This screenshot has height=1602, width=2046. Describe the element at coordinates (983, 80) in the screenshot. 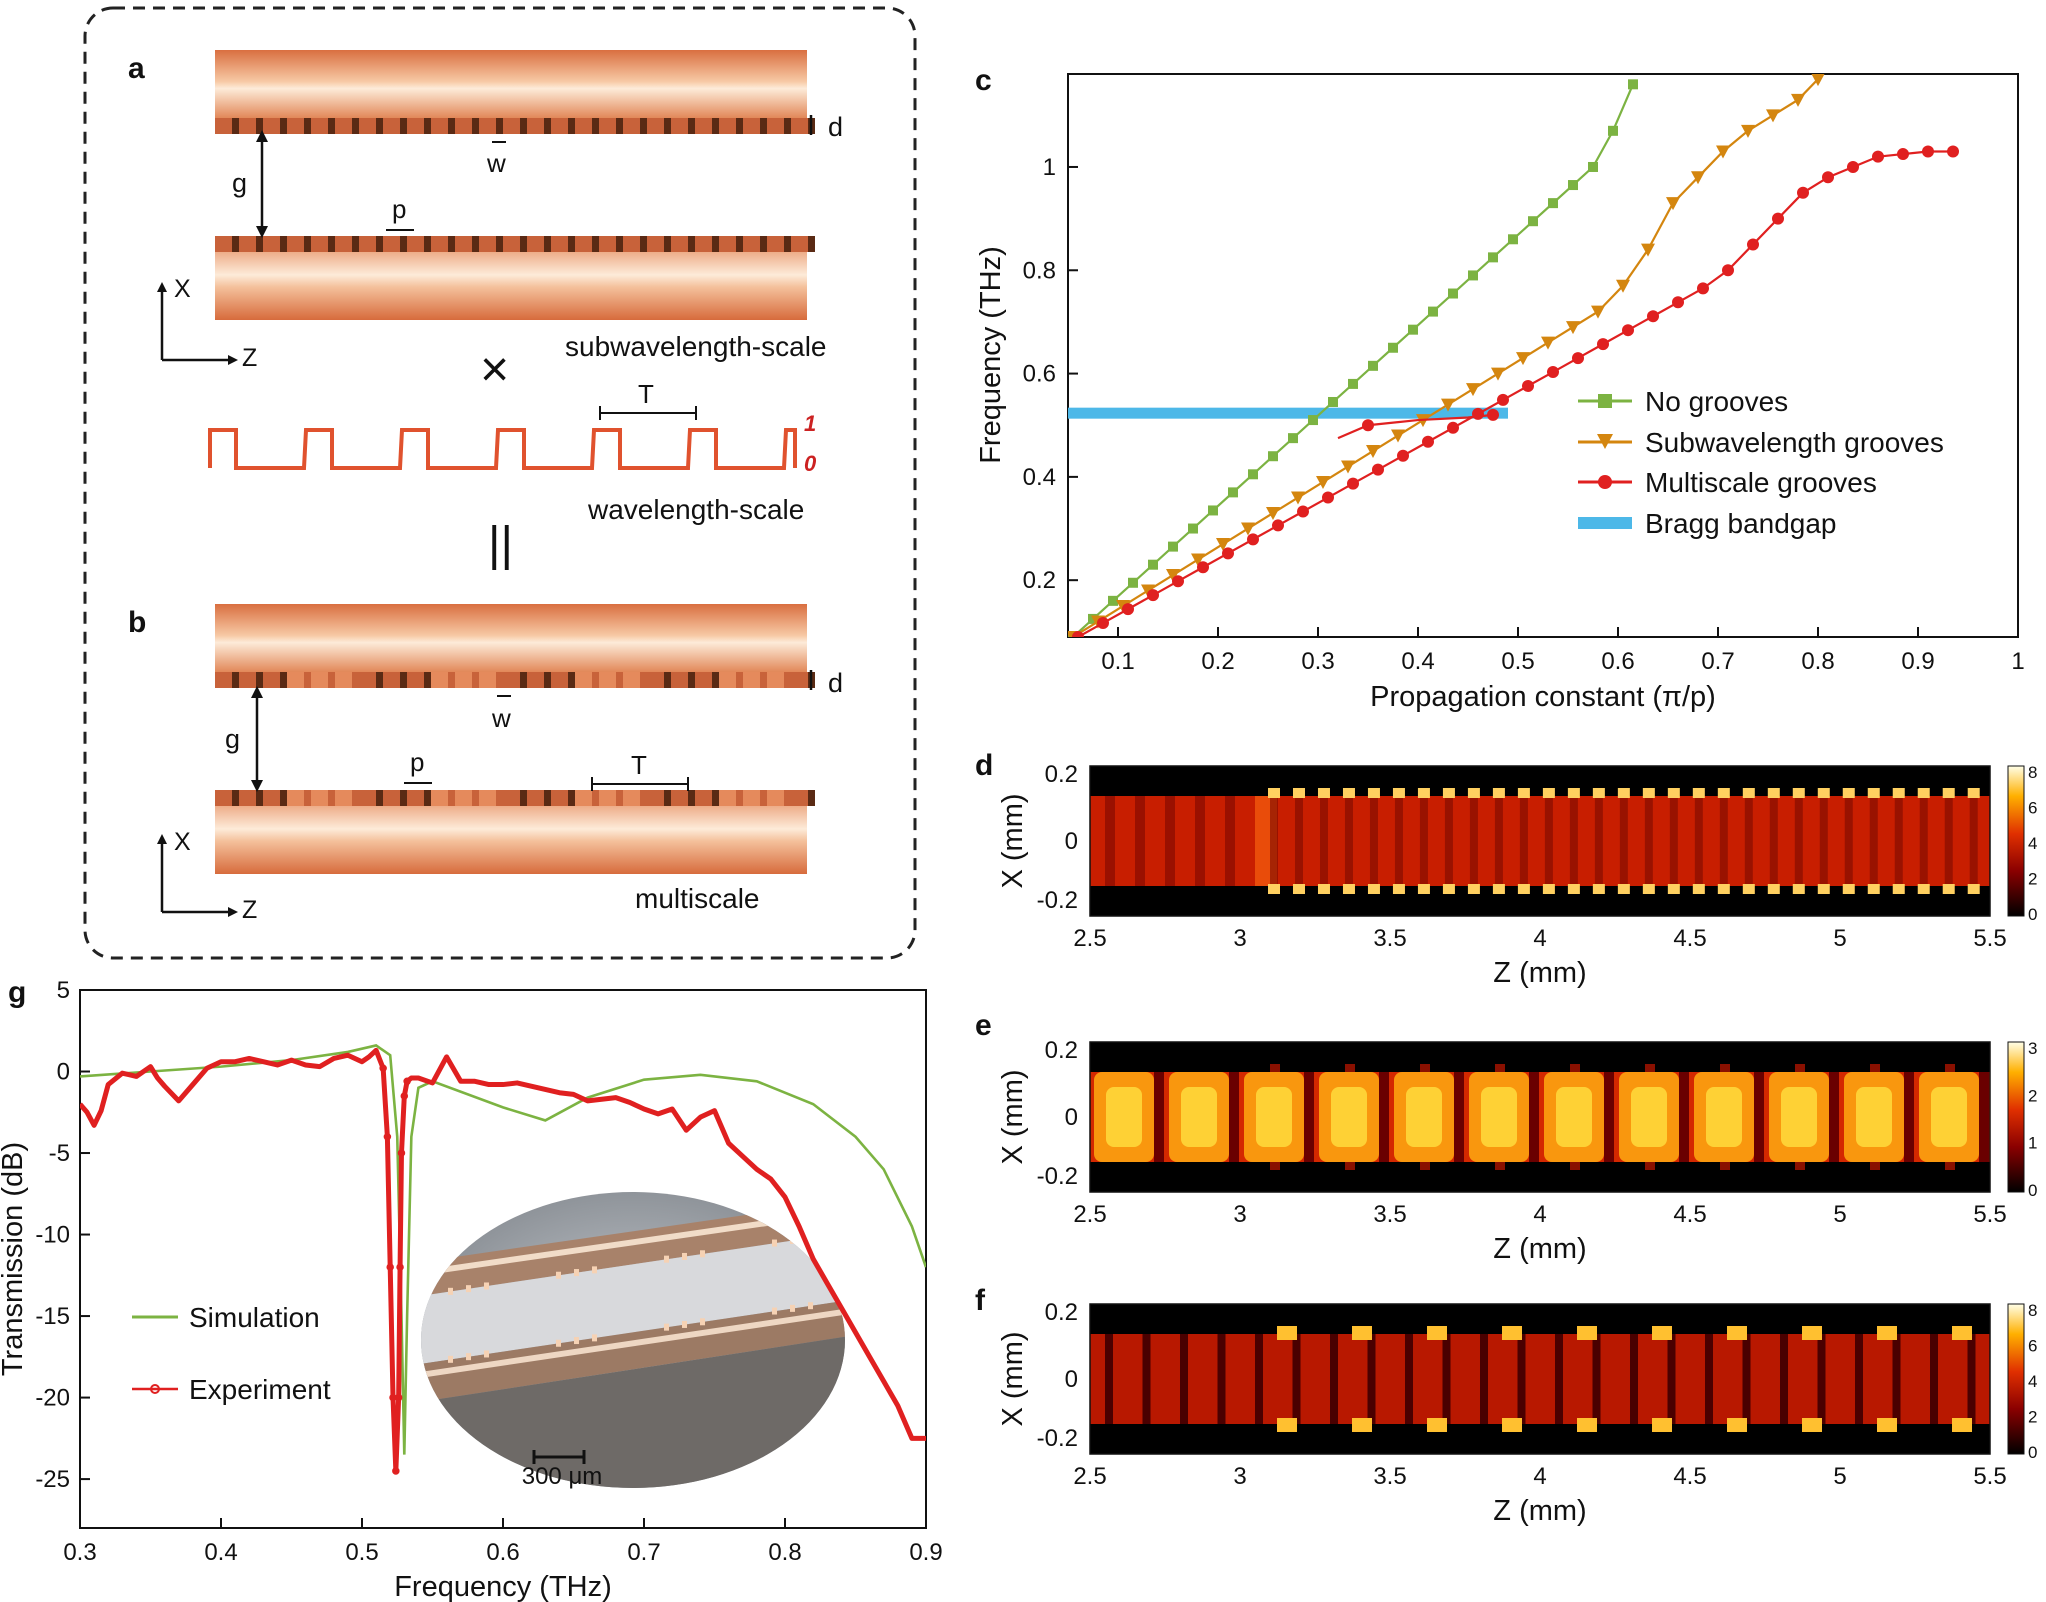

I see `panel-label-c: c` at that location.